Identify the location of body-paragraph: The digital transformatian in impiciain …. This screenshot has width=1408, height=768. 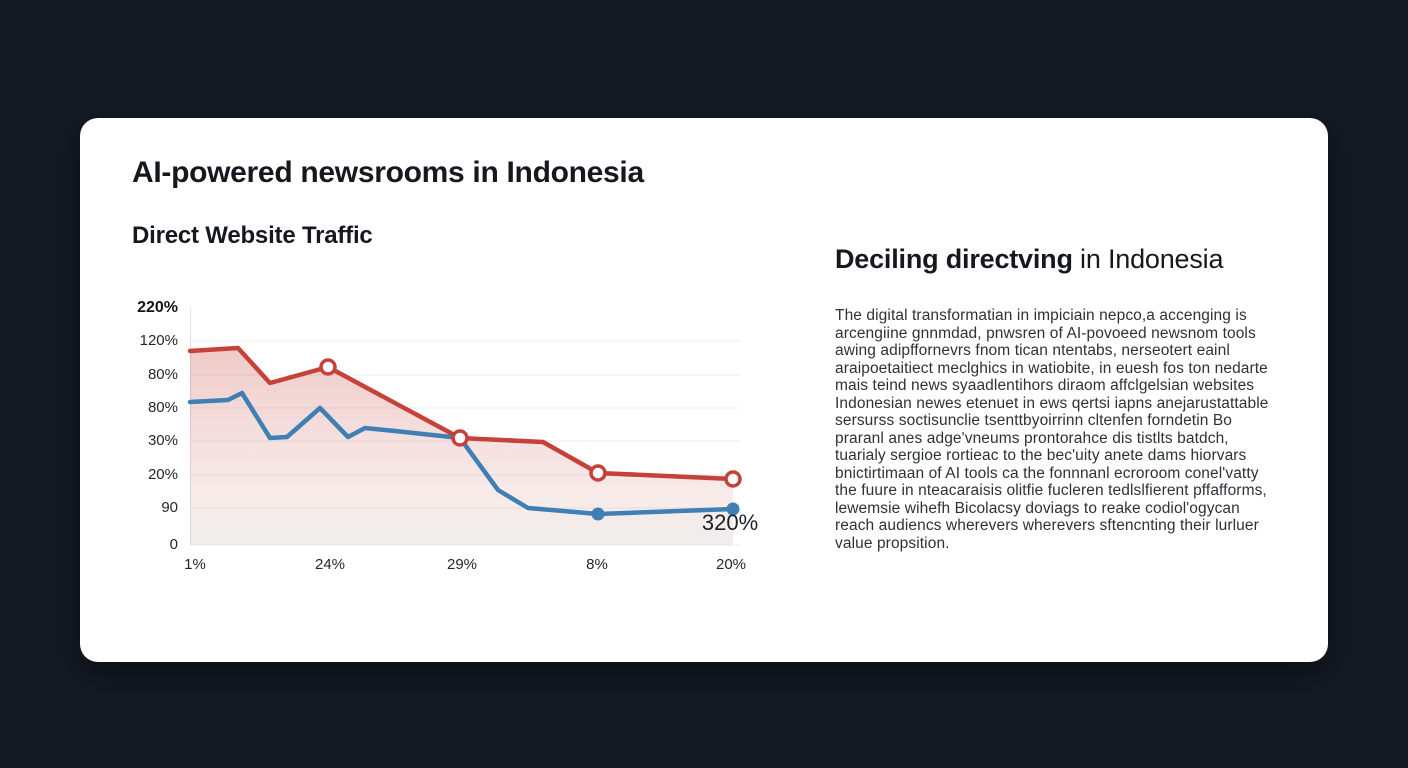
(1052, 429).